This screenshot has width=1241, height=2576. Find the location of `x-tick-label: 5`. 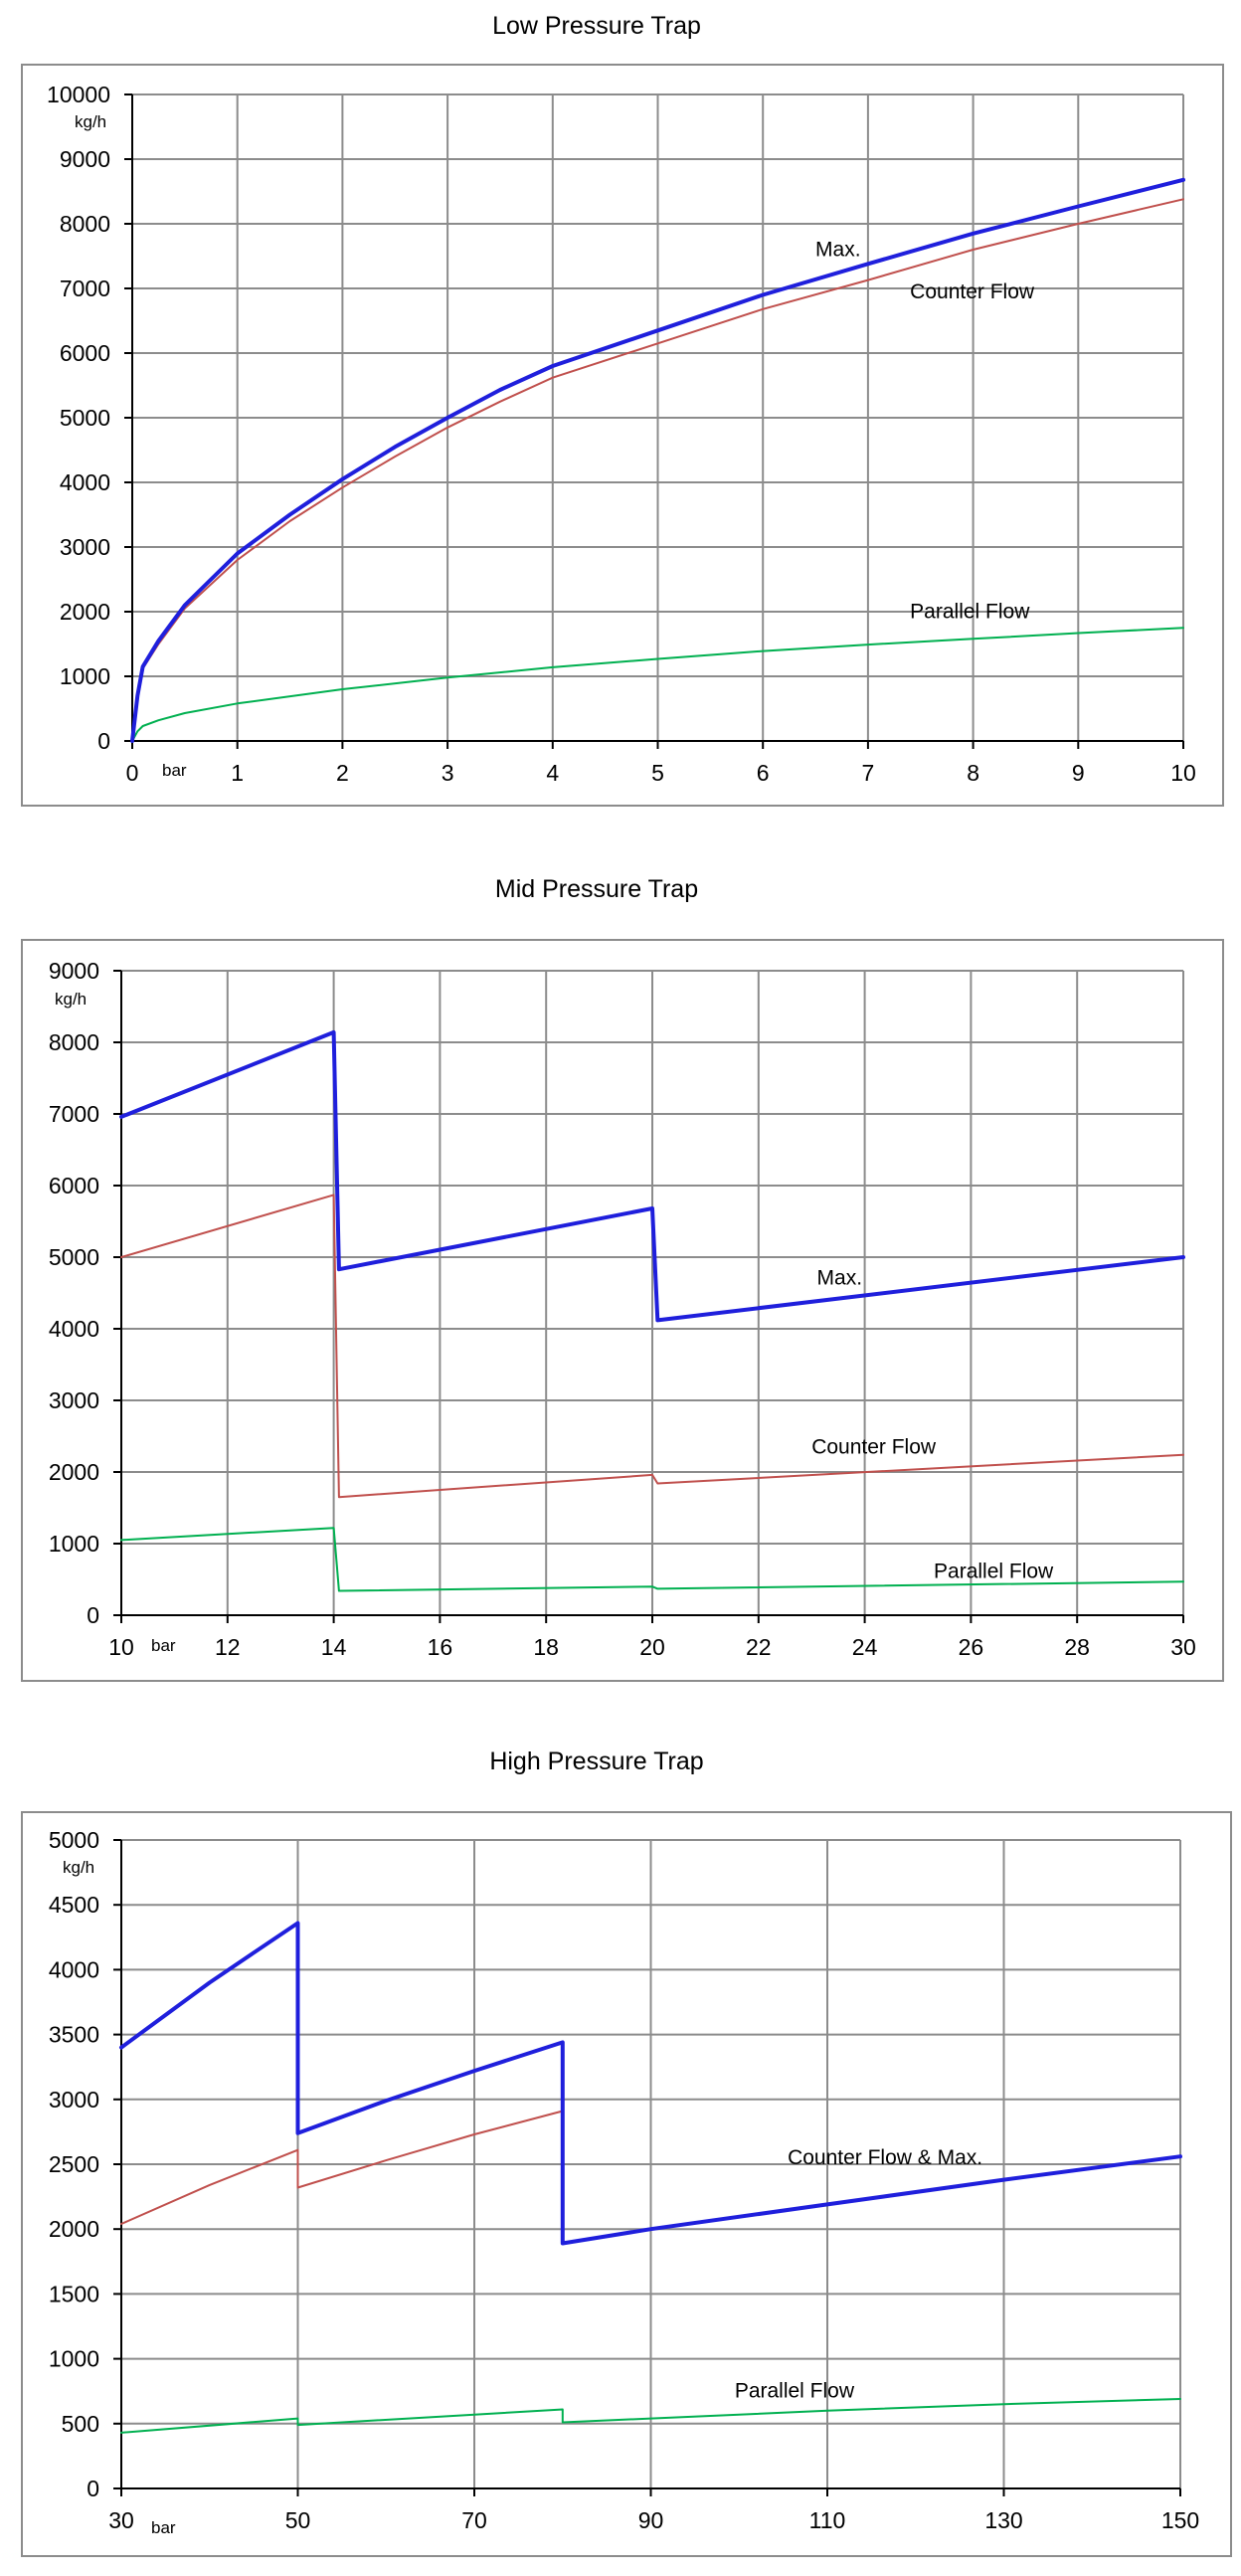

x-tick-label: 5 is located at coordinates (657, 773).